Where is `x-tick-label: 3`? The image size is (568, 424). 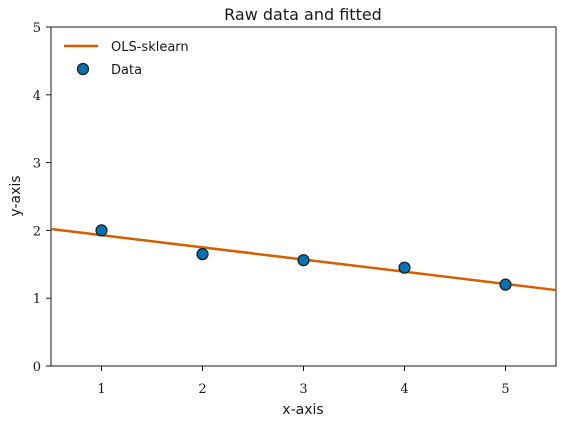
x-tick-label: 3 is located at coordinates (303, 389).